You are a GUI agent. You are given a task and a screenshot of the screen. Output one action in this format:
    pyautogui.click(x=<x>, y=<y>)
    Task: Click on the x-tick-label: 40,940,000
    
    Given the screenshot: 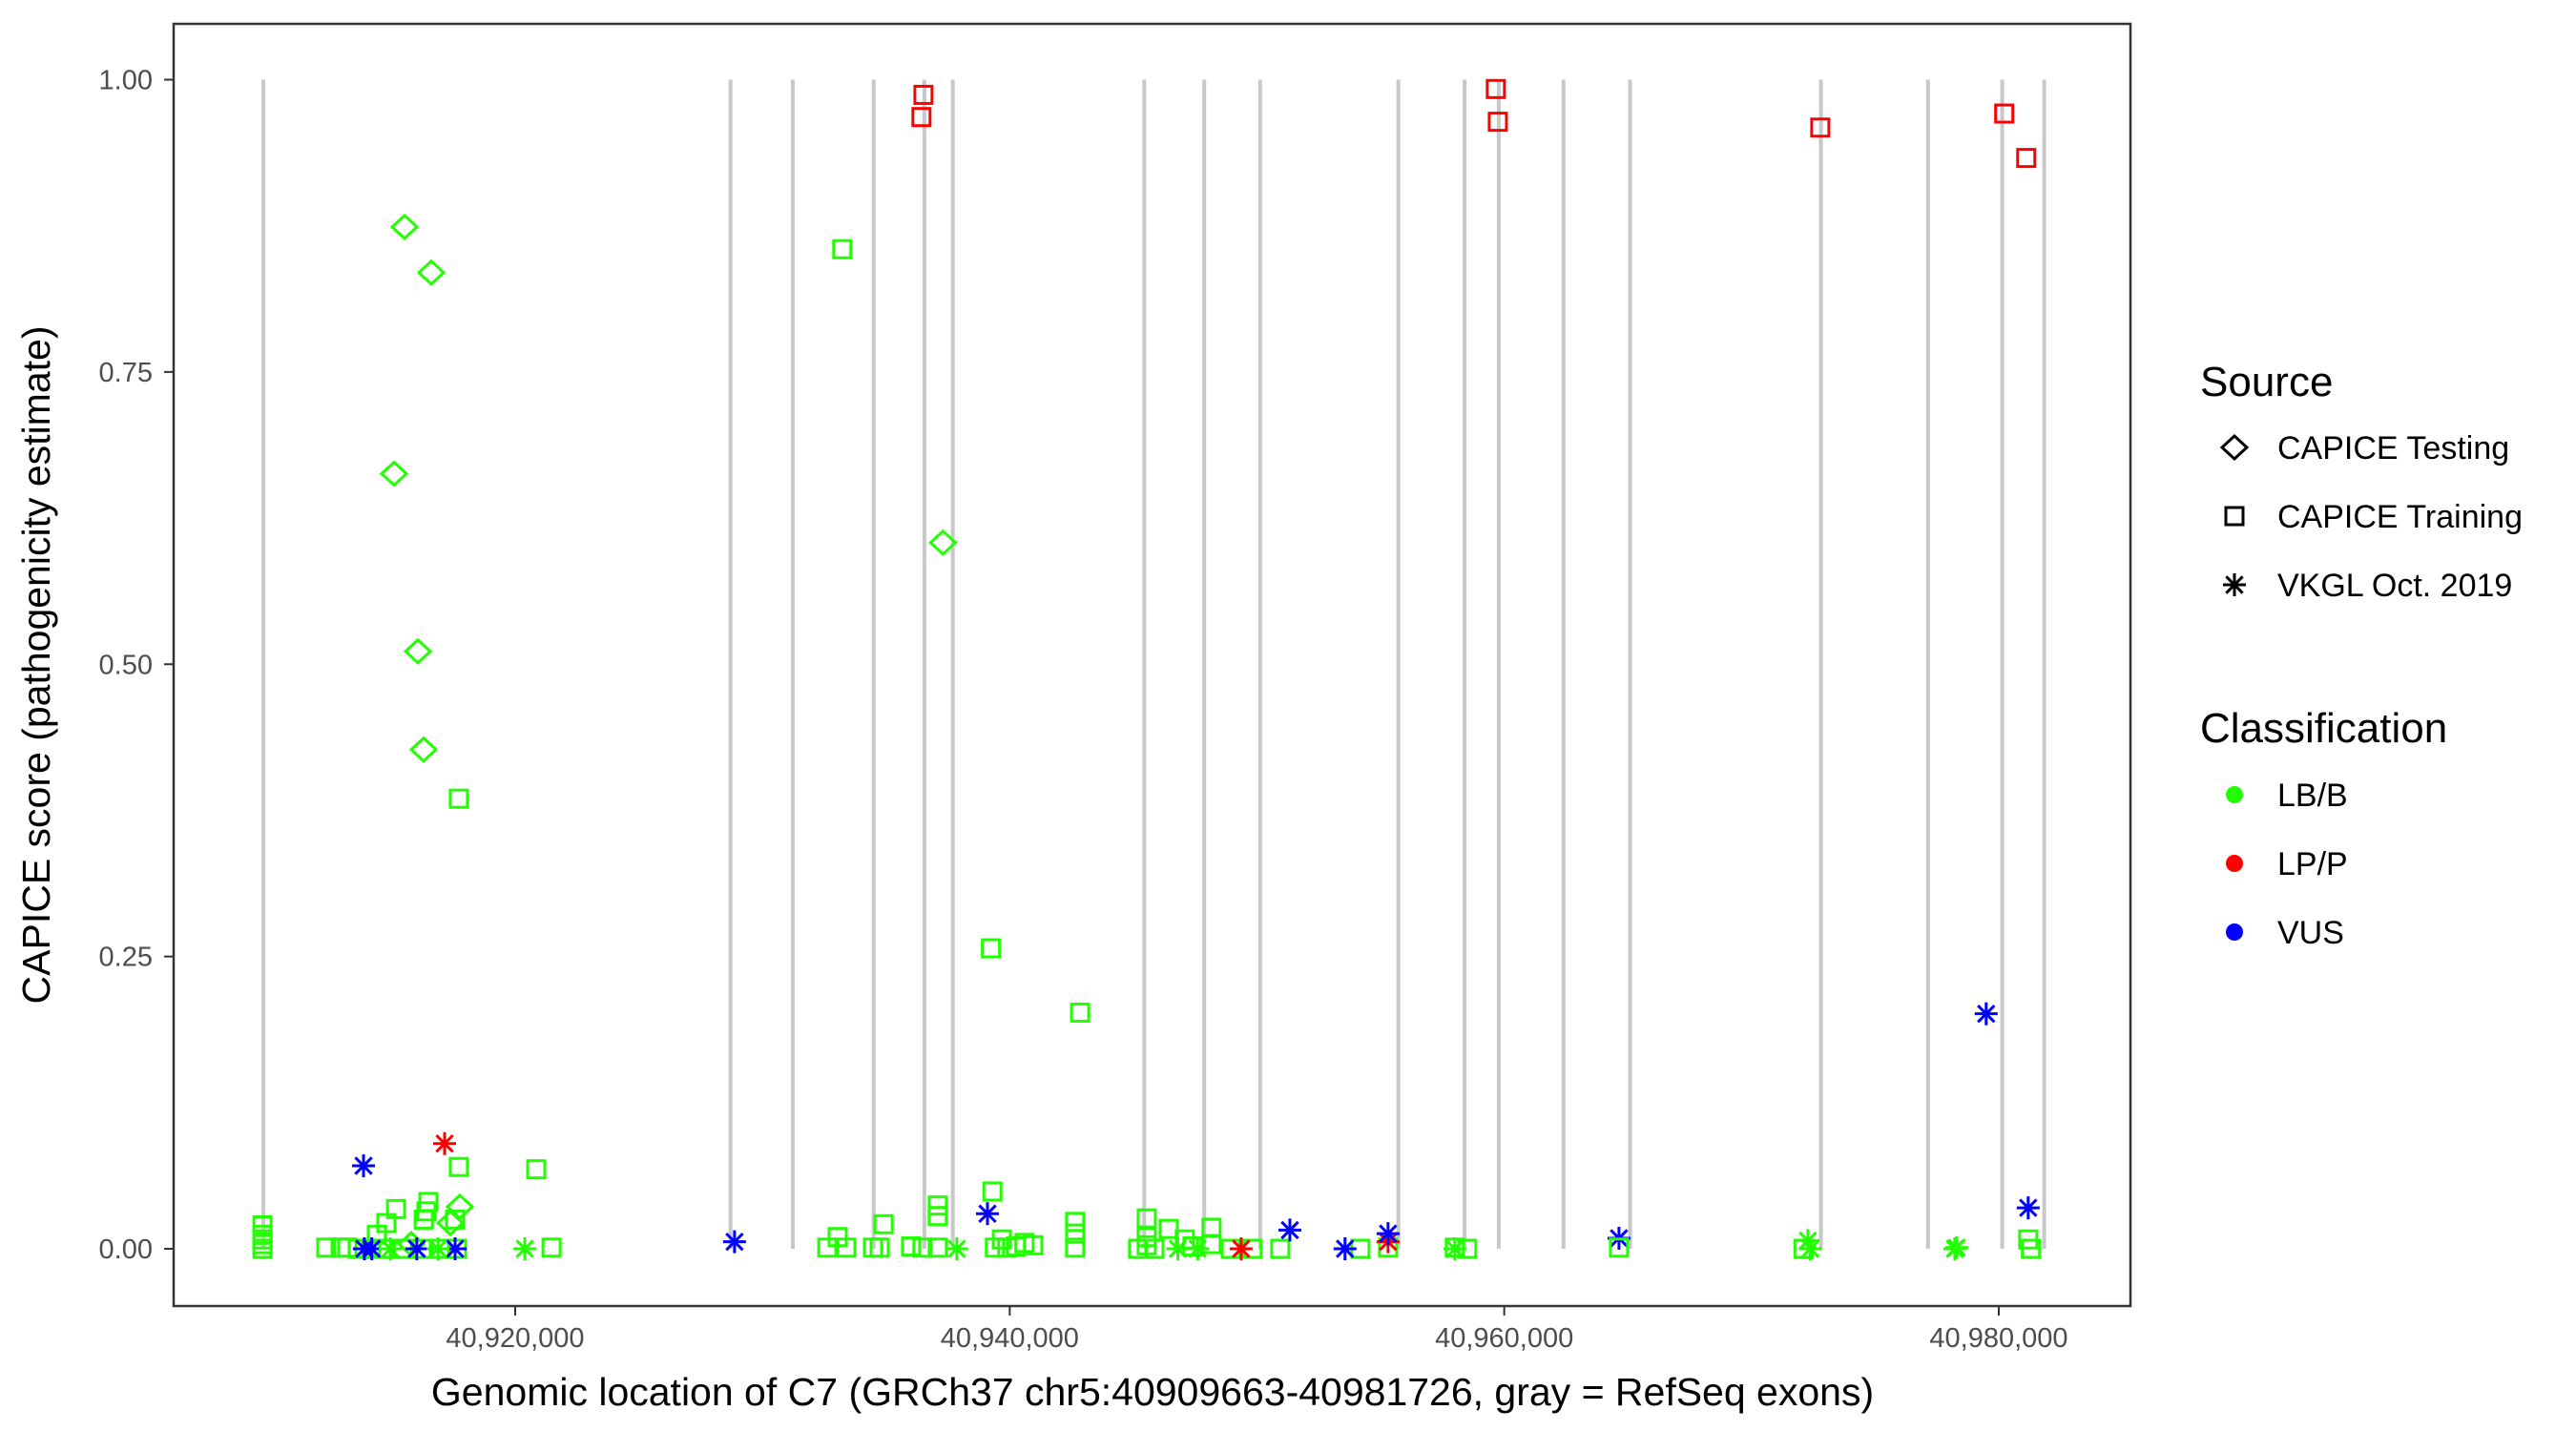 What is the action you would take?
    pyautogui.click(x=1010, y=1338)
    